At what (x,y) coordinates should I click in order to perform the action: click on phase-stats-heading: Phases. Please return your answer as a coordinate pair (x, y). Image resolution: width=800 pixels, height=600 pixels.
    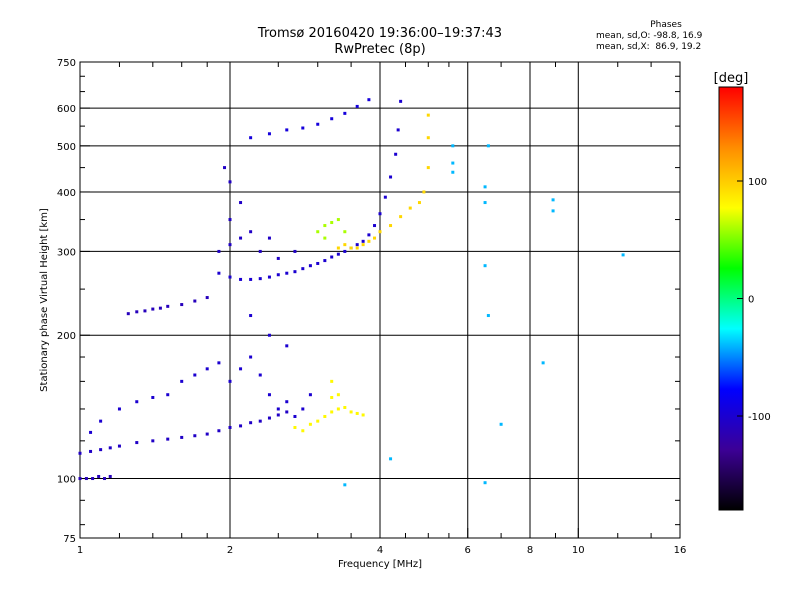
    Looking at the image, I should click on (666, 25).